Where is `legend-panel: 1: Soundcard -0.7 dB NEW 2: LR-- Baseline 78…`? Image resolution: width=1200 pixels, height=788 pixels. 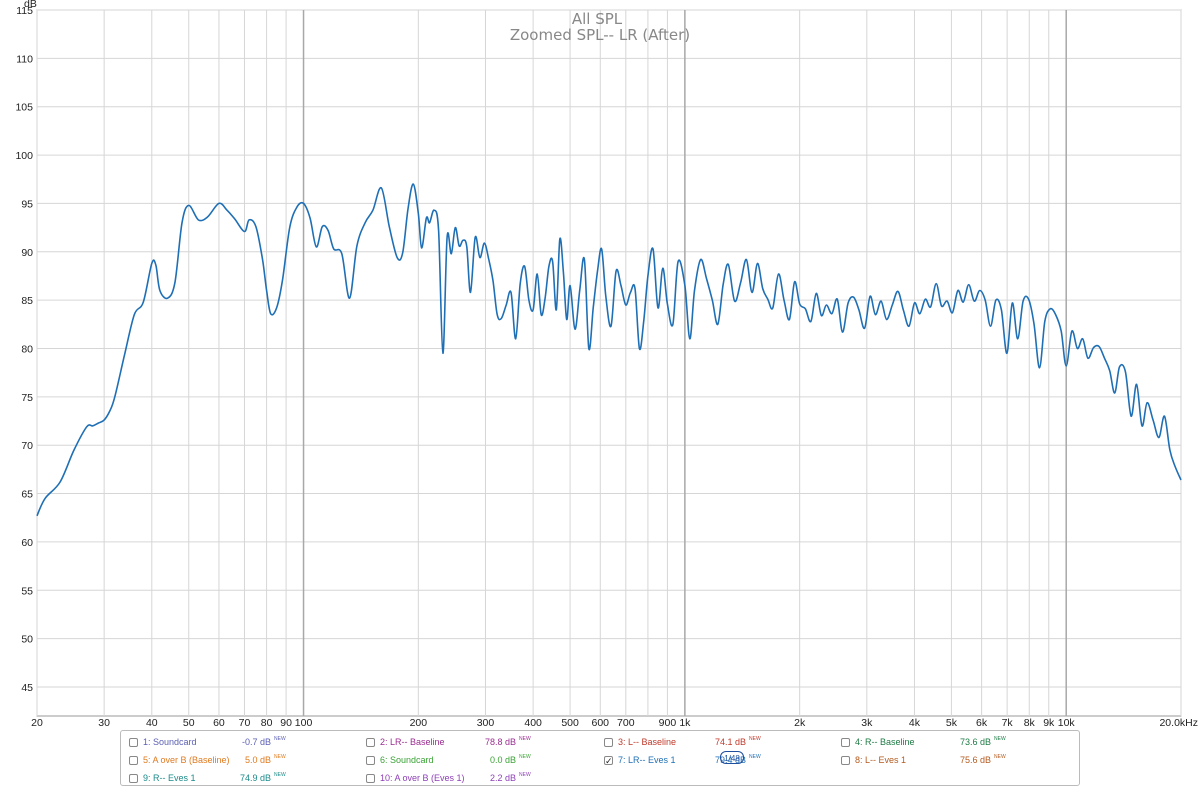
legend-panel: 1: Soundcard -0.7 dB NEW 2: LR-- Baseline 78… is located at coordinates (600, 758).